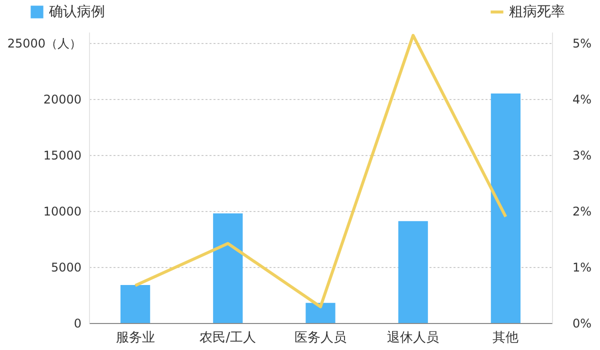 The width and height of the screenshot is (600, 350). Describe the element at coordinates (320, 338) in the screenshot. I see `x-tick-label: 医务人员` at that location.